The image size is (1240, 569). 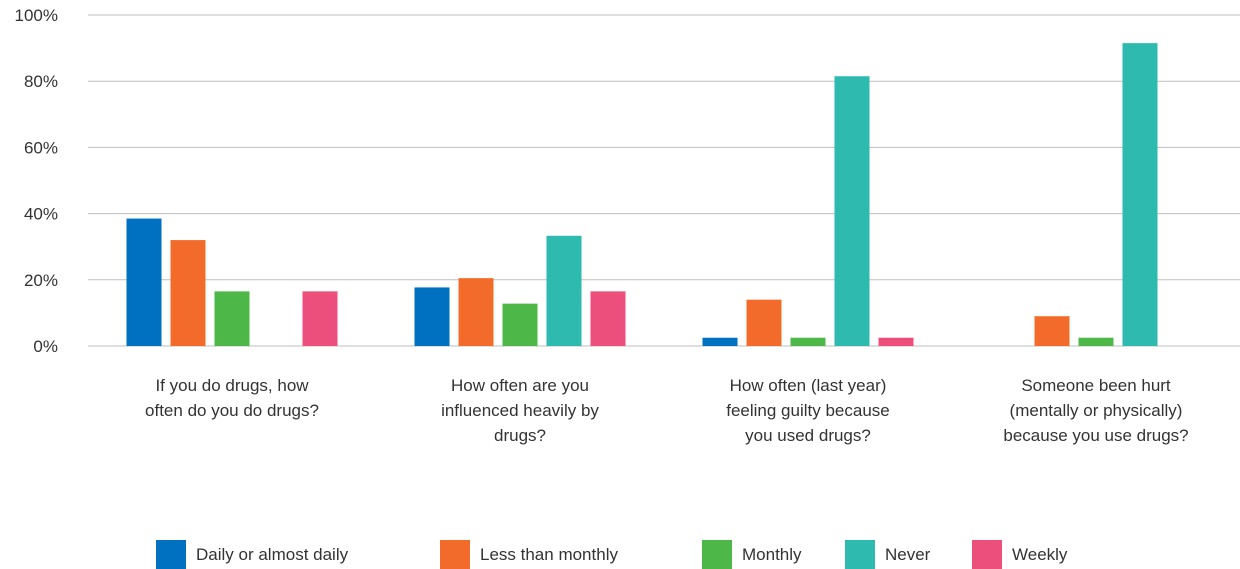 What do you see at coordinates (232, 385) in the screenshot?
I see `x-category-label: If you do drugs, how` at bounding box center [232, 385].